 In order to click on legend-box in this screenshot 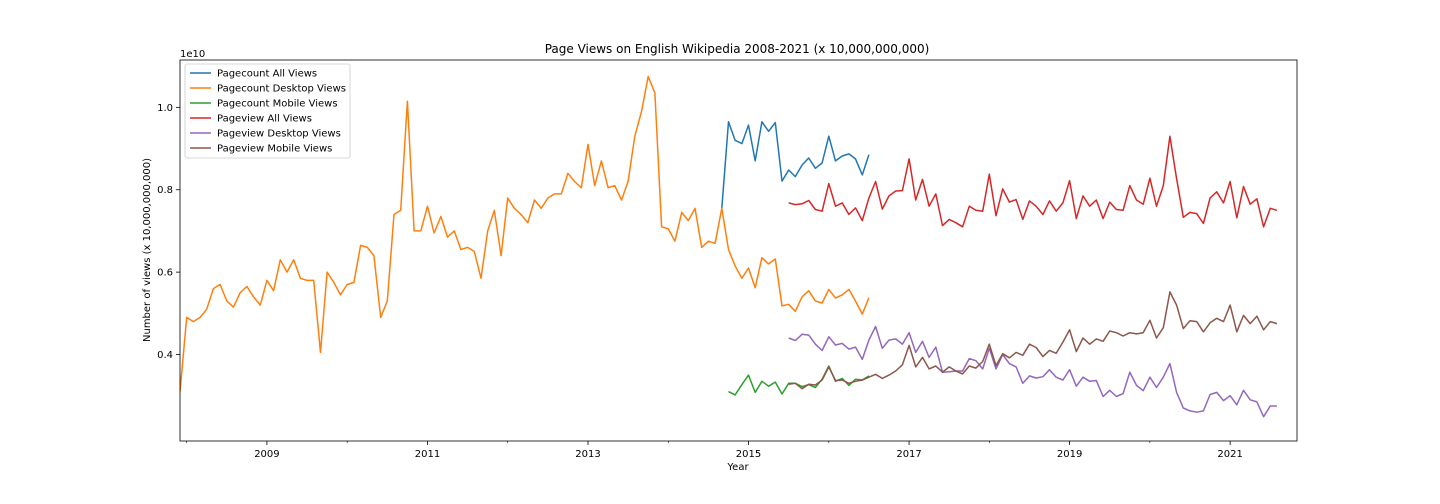, I will do `click(267, 111)`.